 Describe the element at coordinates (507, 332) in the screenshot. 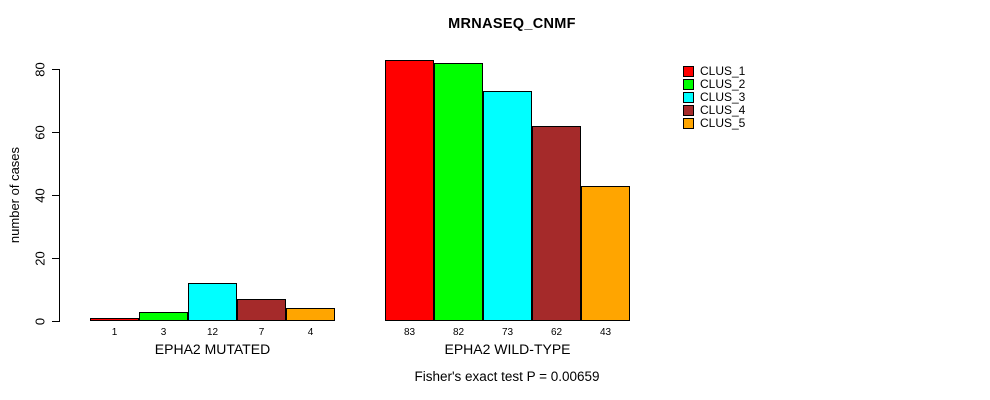

I see `bar-value-label: 73` at that location.